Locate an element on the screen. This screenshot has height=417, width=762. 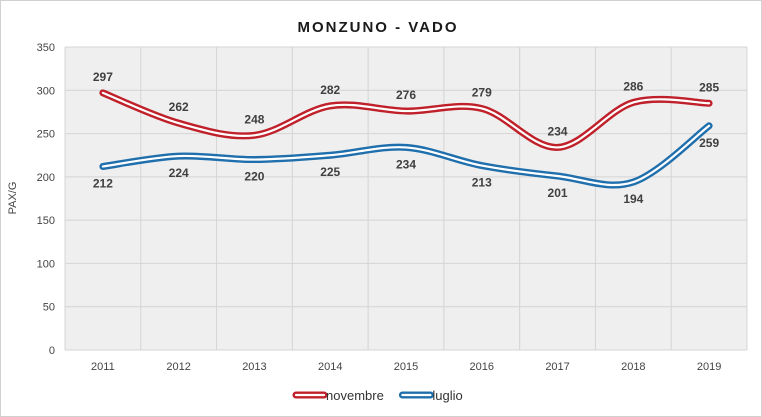
x-axis-ticks: 2011 2012 2013 2014 2015 2016 2017 2018 2019 is located at coordinates (406, 367).